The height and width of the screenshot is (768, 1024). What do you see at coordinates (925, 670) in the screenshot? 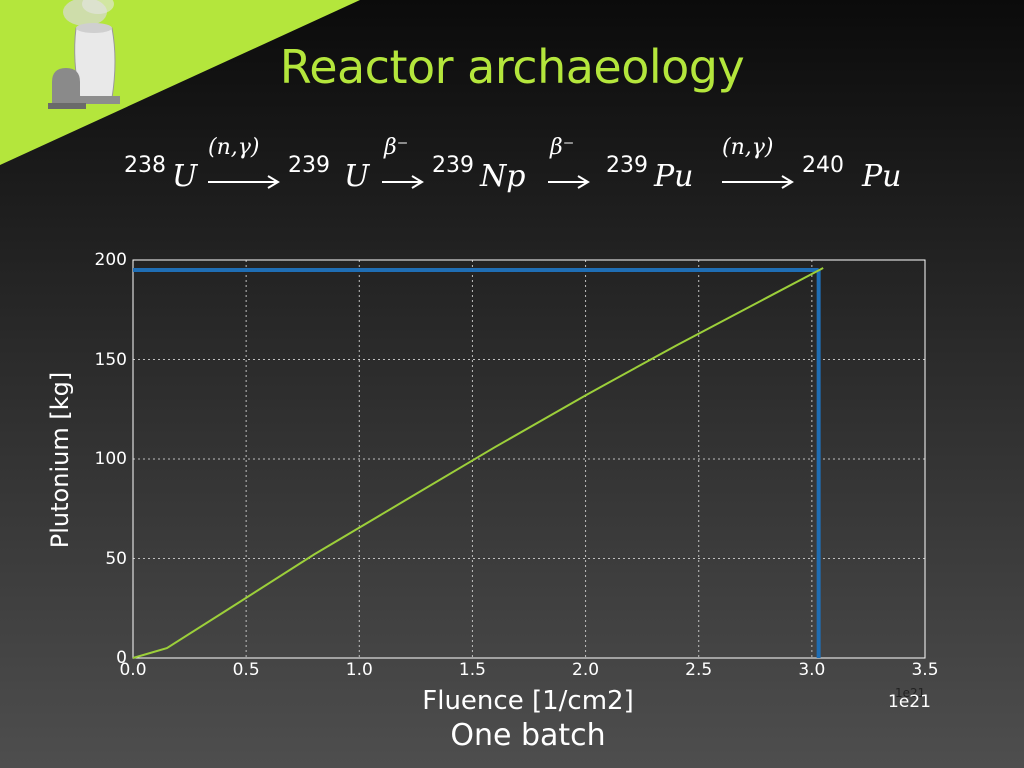
I see `x-tick-label: 3.5` at bounding box center [925, 670].